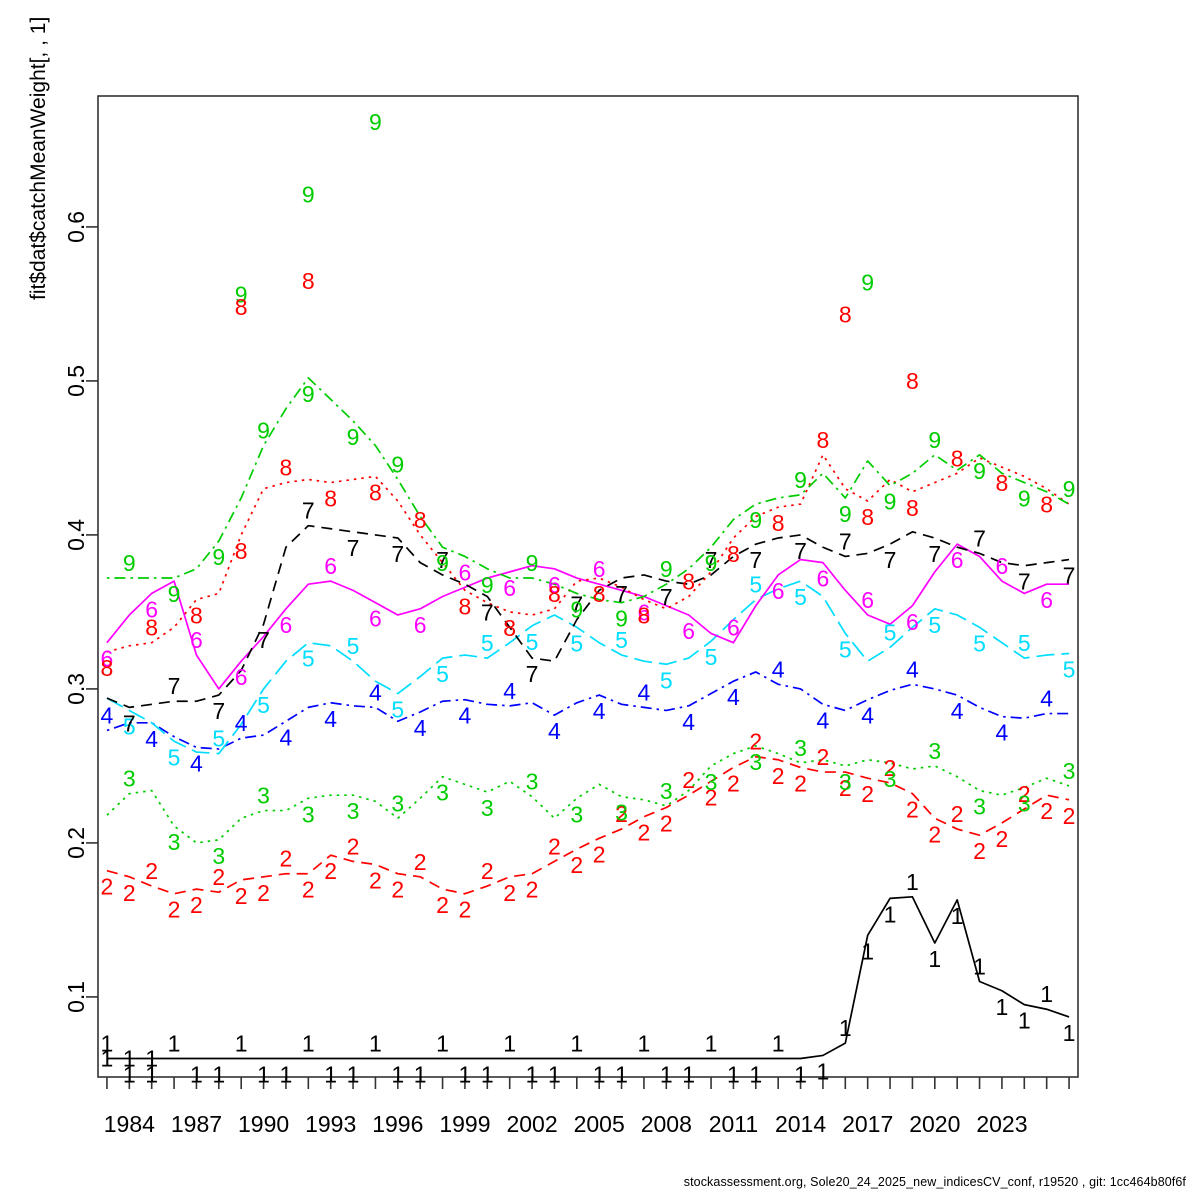 The image size is (1200, 1200). I want to click on svg-text: 2017, so click(867, 1124).